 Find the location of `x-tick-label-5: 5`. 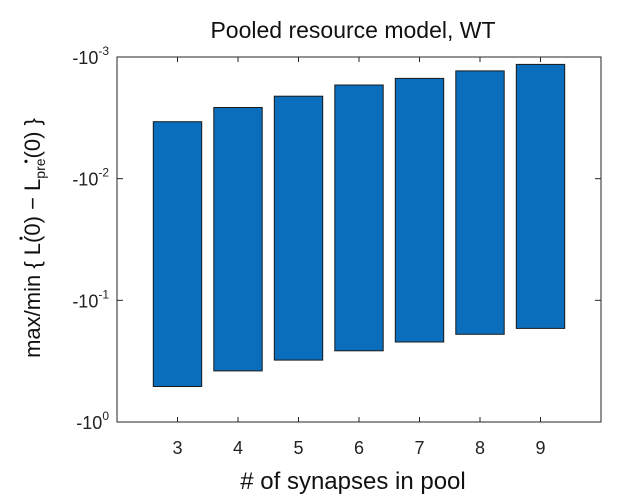

x-tick-label-5: 5 is located at coordinates (298, 448).